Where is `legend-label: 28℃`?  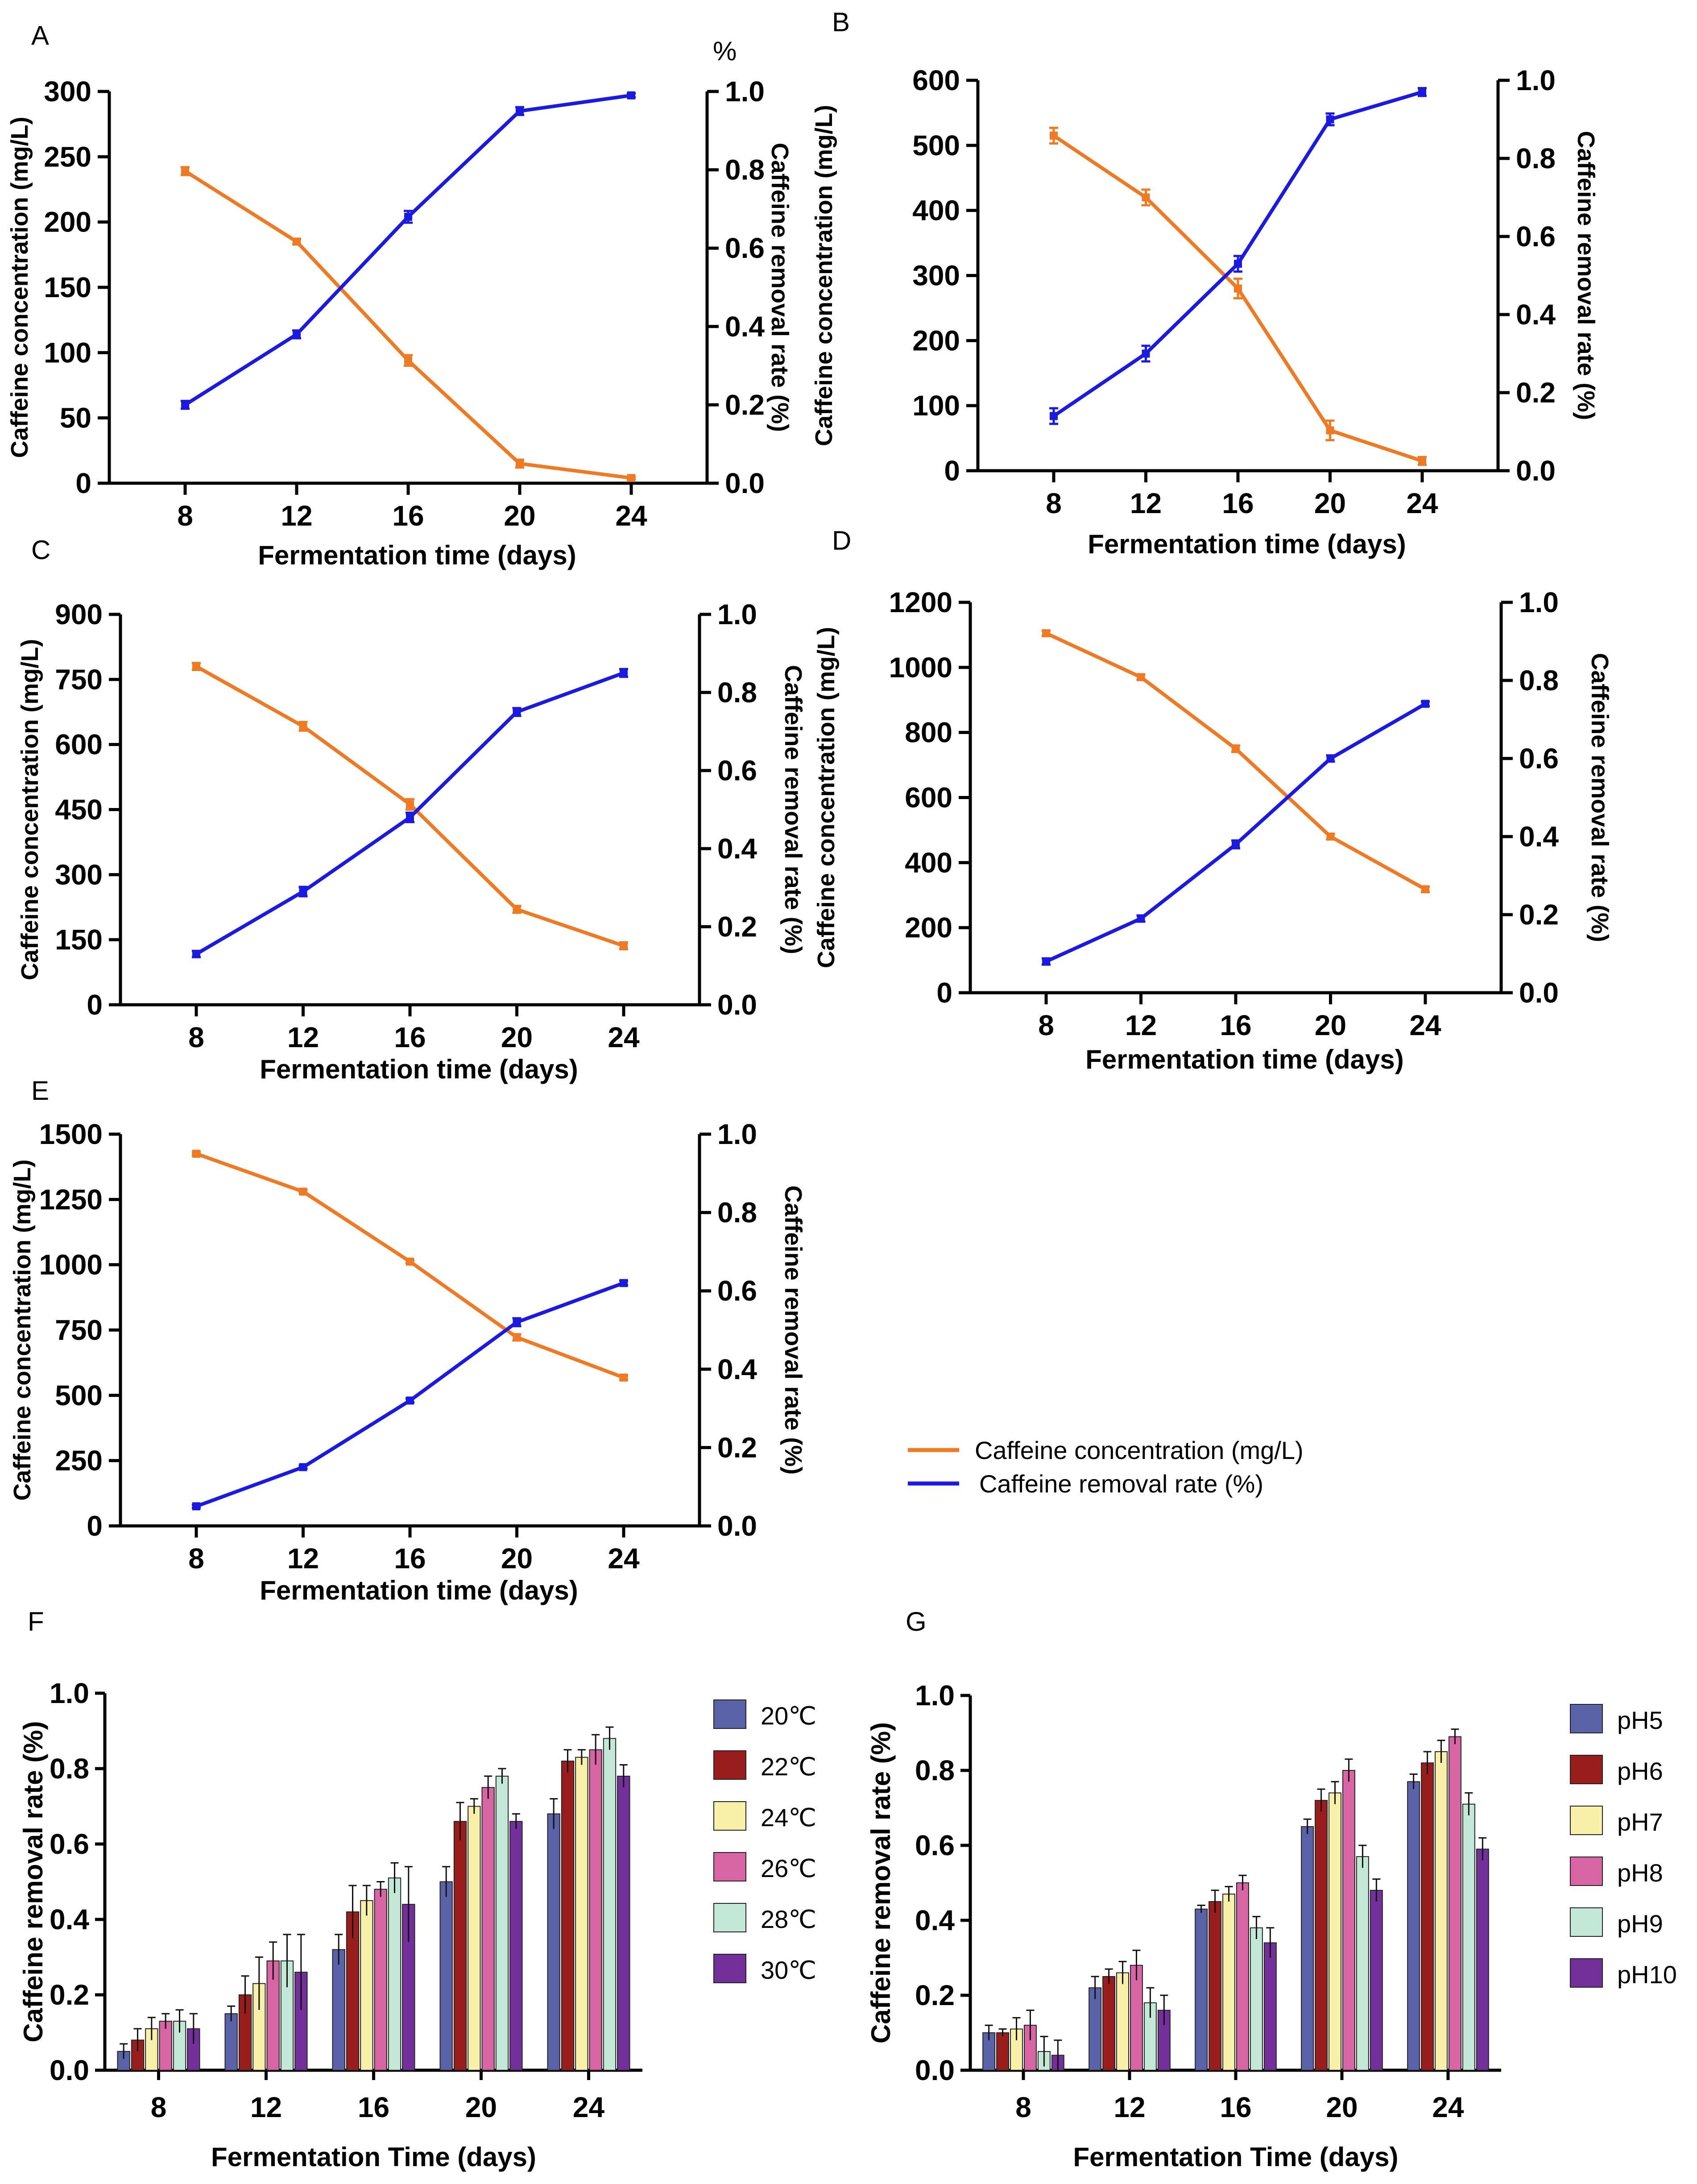 legend-label: 28℃ is located at coordinates (788, 1919).